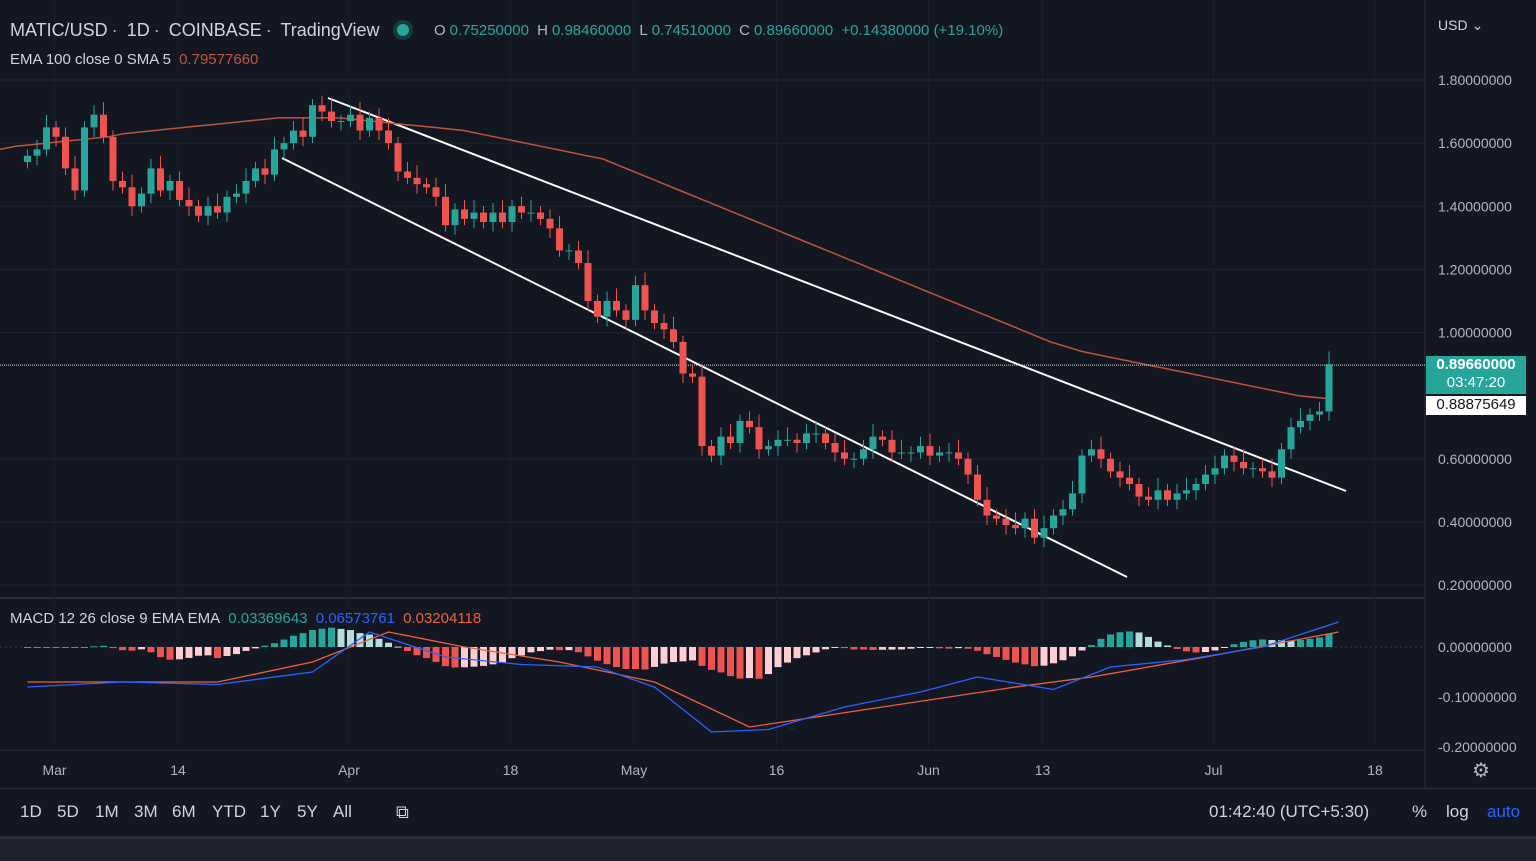 Image resolution: width=1536 pixels, height=861 pixels. I want to click on clock: 01:42:40 (UTC+5:30), so click(1289, 811).